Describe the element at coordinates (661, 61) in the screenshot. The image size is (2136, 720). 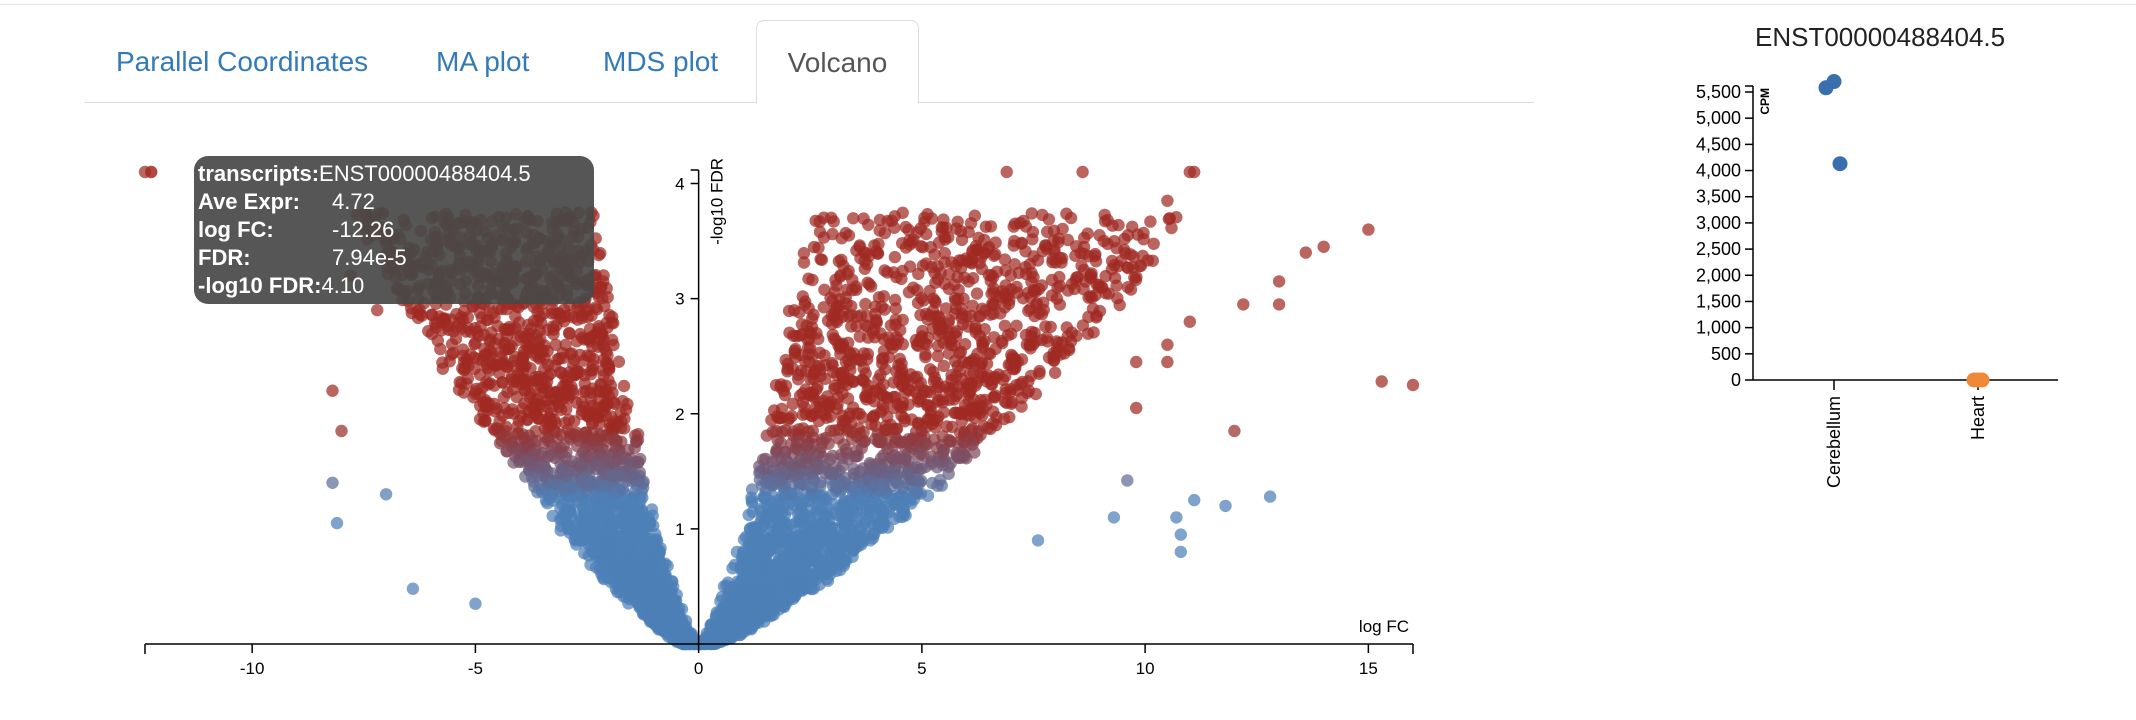
I see `tab-mds-plot: MDS plot` at that location.